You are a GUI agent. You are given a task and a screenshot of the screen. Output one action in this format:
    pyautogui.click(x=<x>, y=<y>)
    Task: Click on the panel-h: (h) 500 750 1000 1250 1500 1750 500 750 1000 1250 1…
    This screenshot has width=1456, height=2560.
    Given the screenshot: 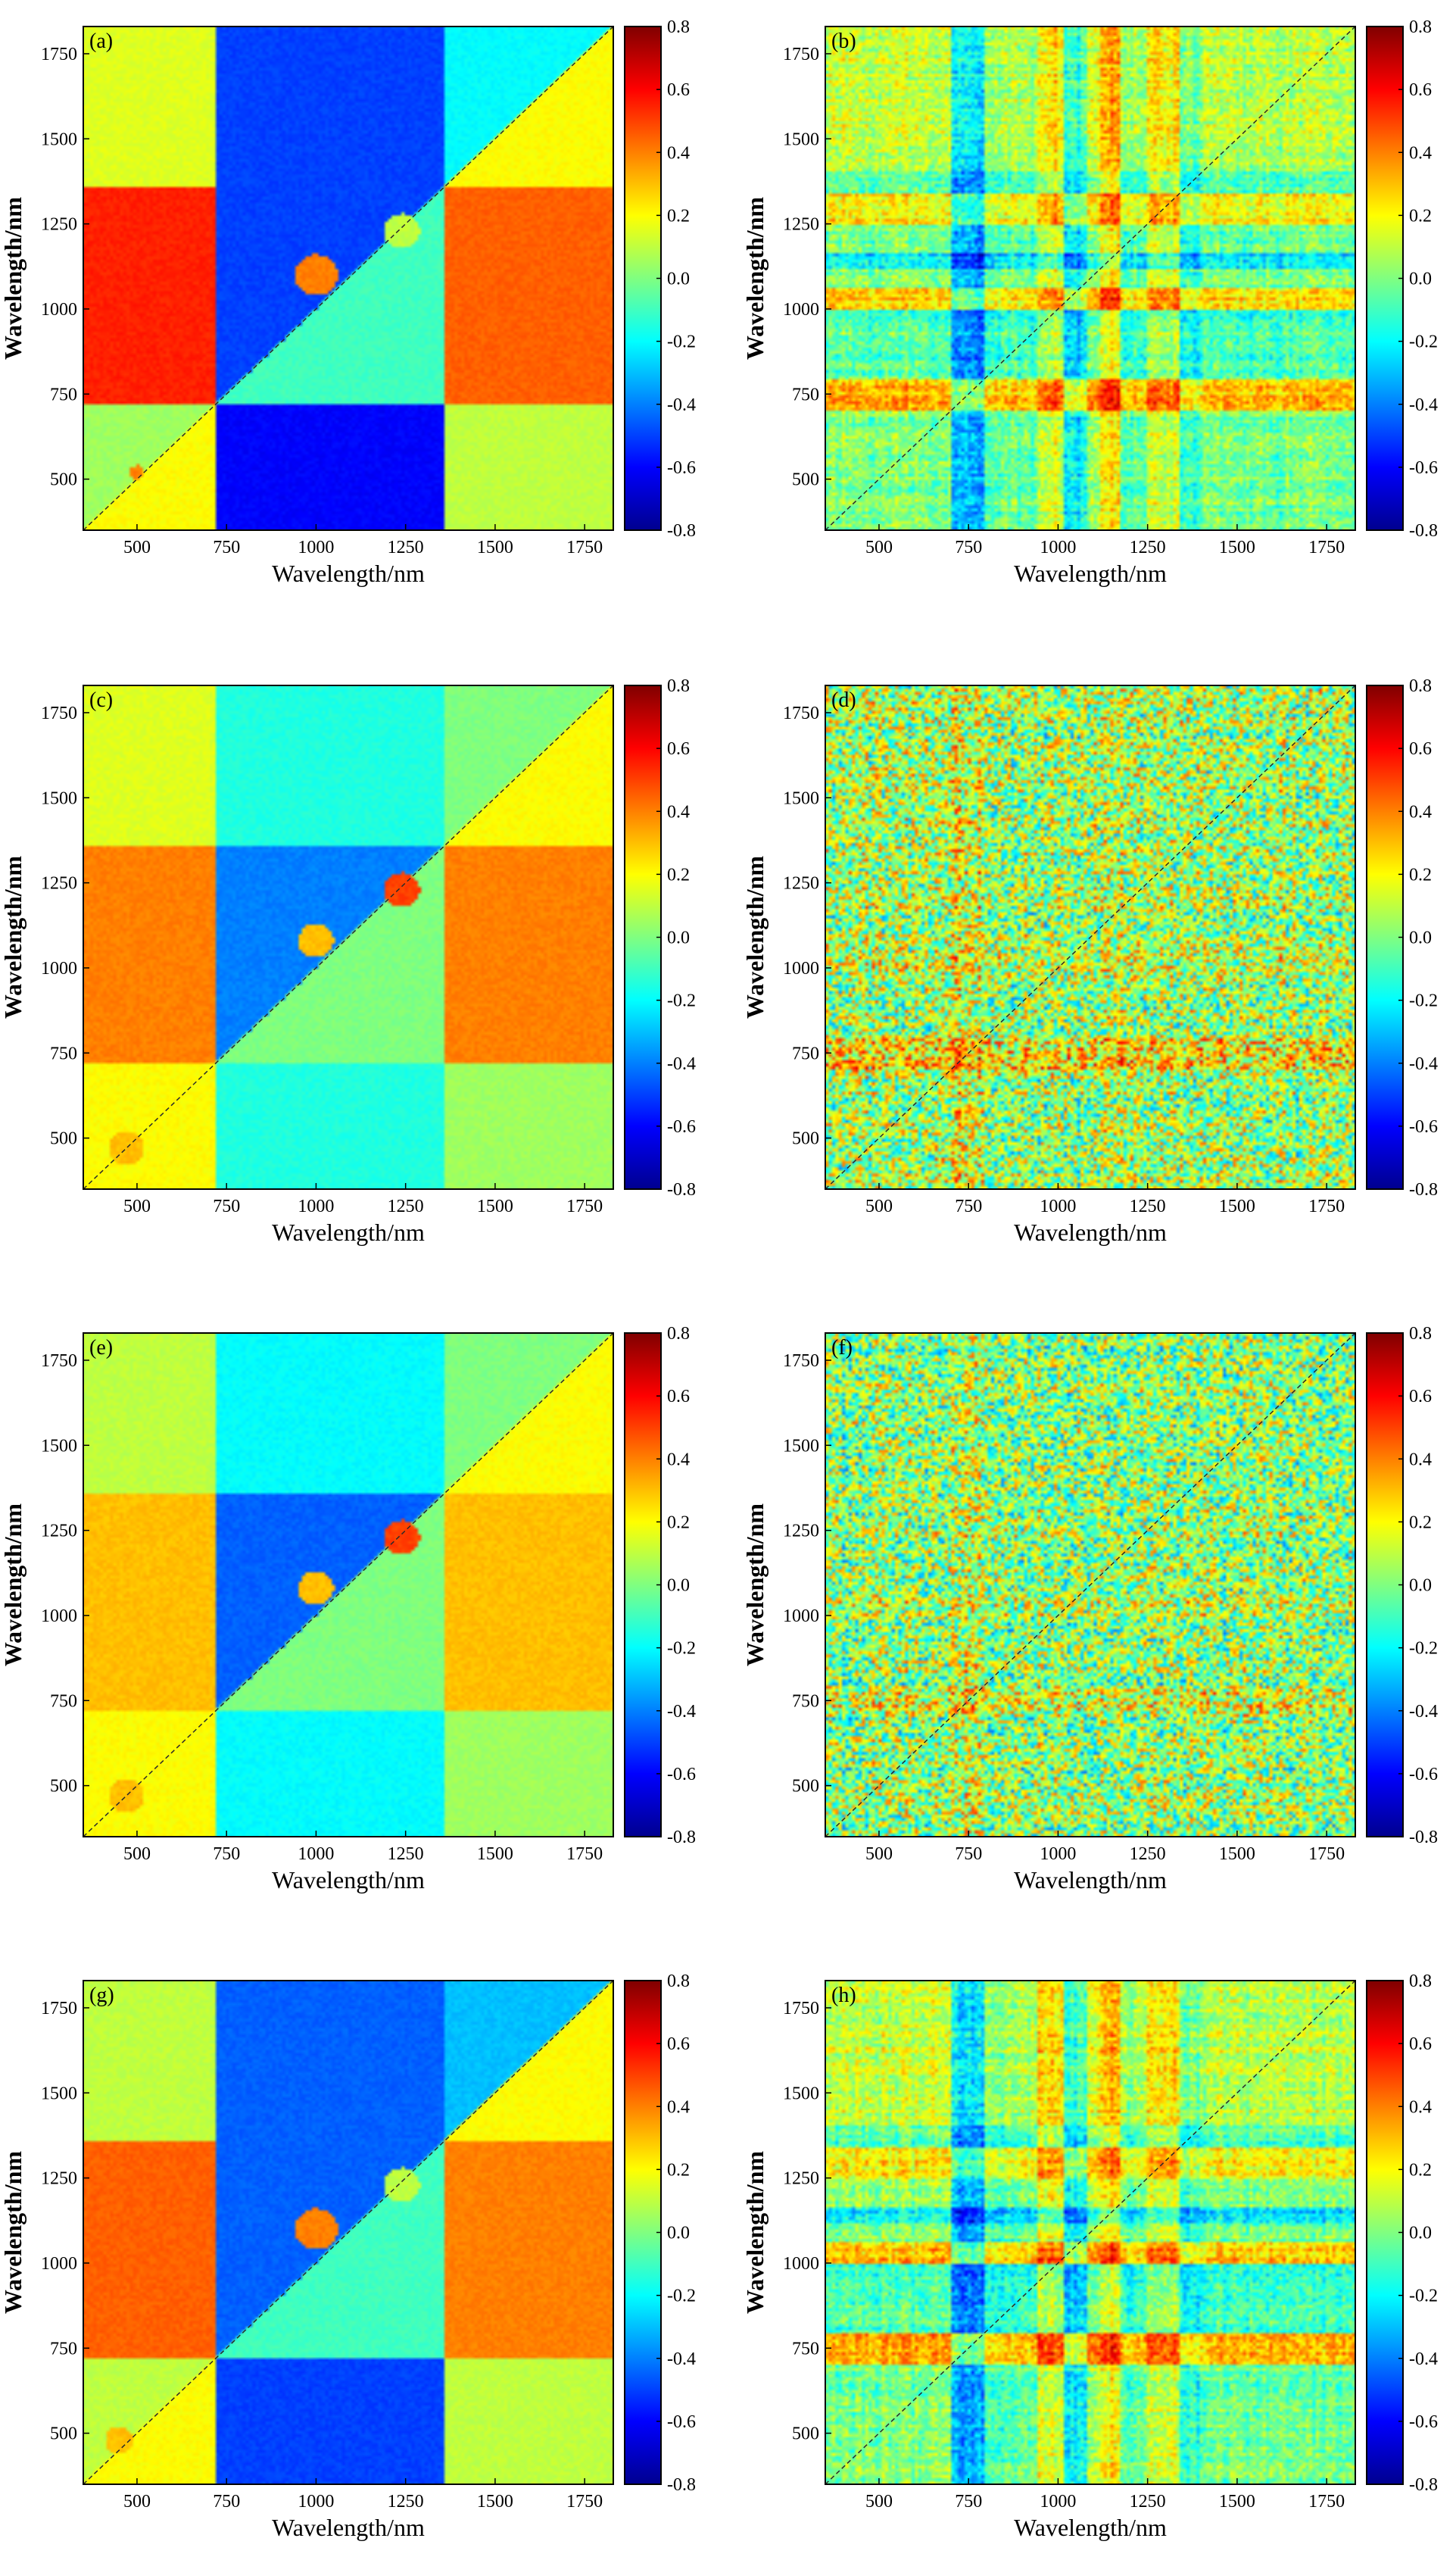 What is the action you would take?
    pyautogui.click(x=1089, y=2256)
    